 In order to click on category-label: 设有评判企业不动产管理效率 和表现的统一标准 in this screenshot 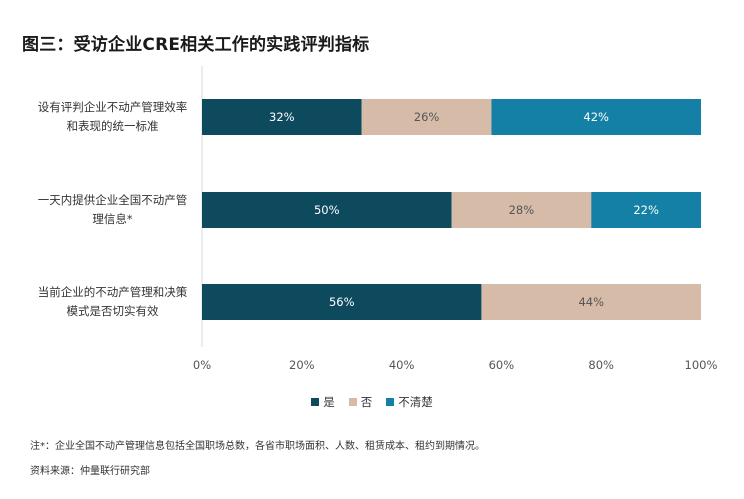, I will do `click(112, 117)`.